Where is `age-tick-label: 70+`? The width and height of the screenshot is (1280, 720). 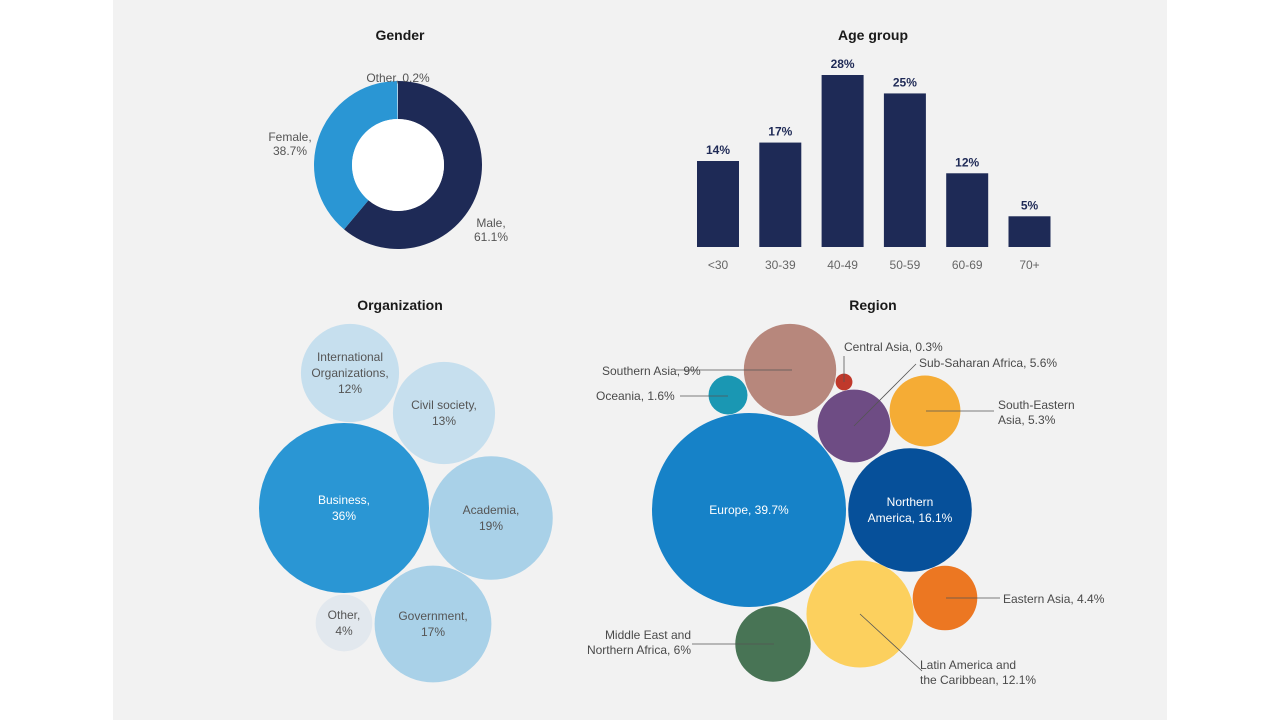 age-tick-label: 70+ is located at coordinates (1029, 265).